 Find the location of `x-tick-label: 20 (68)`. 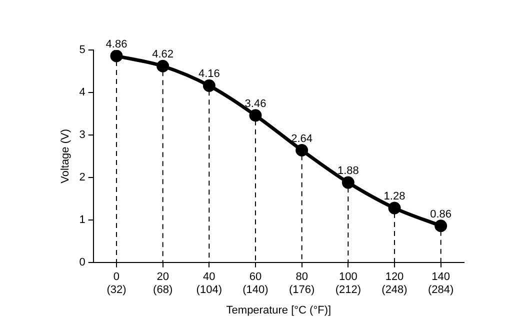

x-tick-label: 20 (68) is located at coordinates (163, 283).